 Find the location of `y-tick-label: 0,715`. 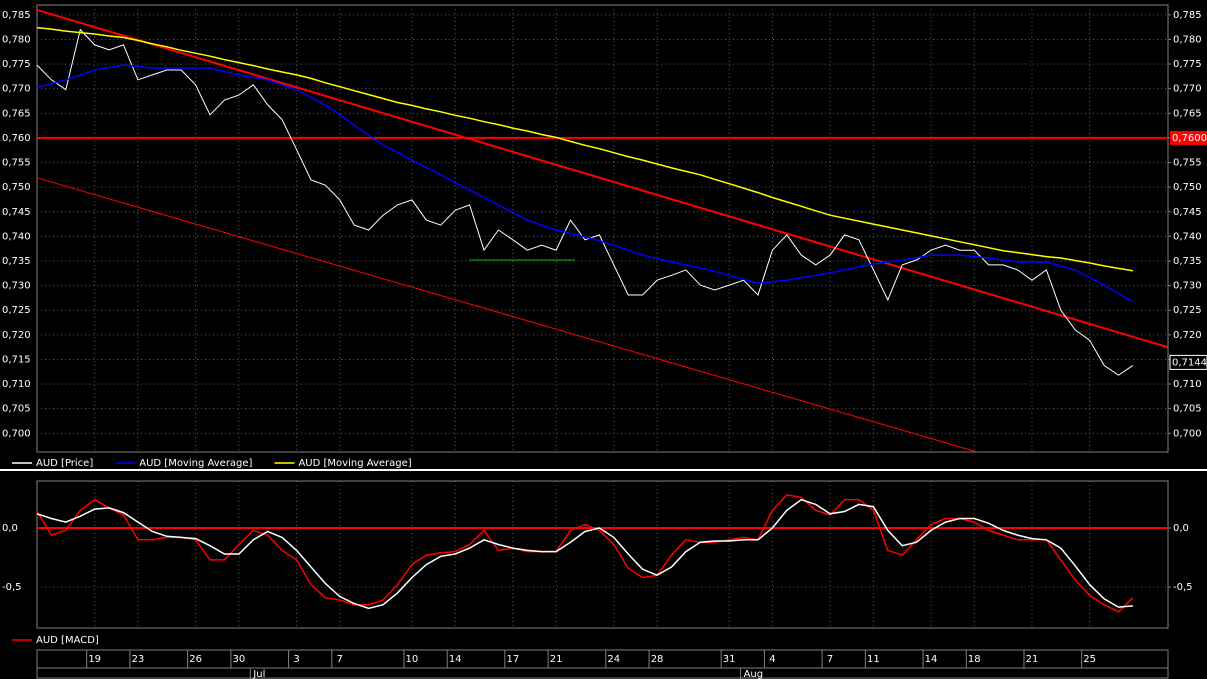

y-tick-label: 0,715 is located at coordinates (16, 359).